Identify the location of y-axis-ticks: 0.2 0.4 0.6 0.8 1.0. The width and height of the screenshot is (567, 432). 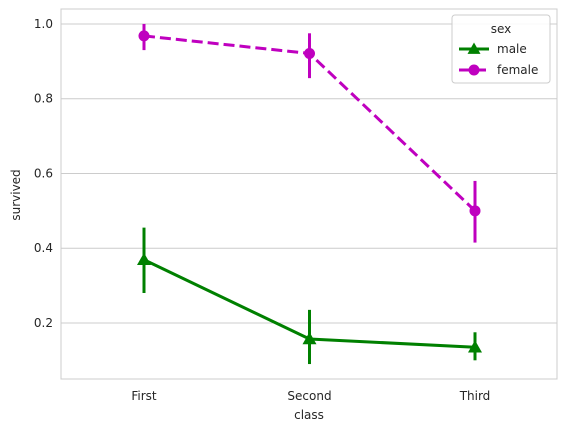
(43, 173).